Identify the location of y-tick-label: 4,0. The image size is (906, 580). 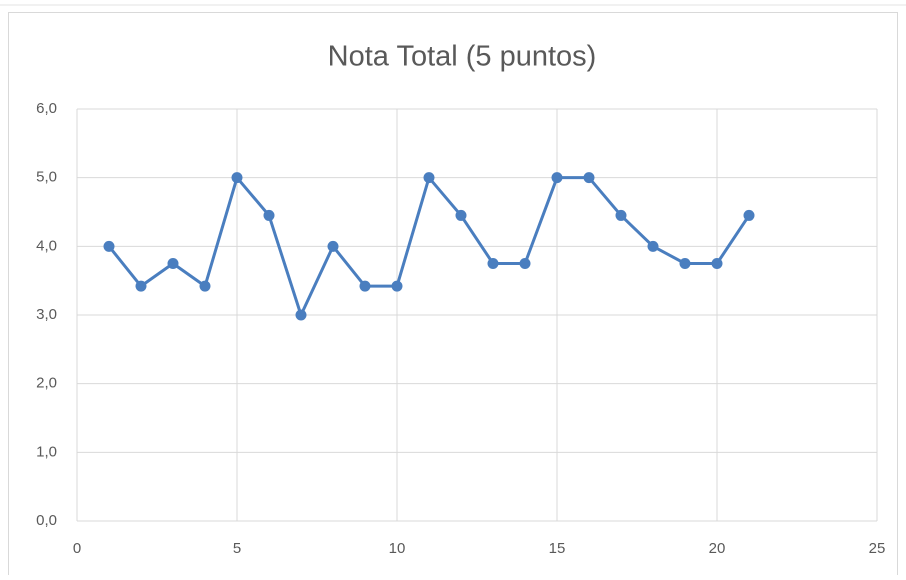
(46, 245).